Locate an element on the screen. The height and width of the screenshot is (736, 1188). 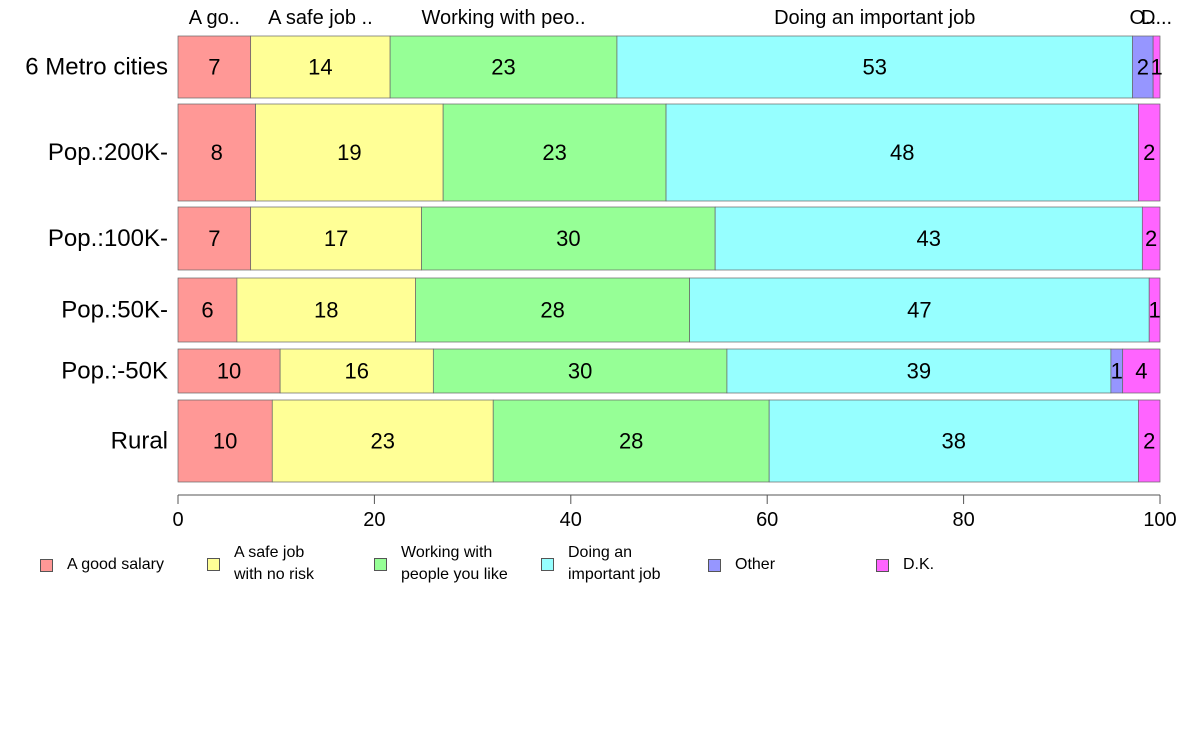
x-tick-label: 40 is located at coordinates (571, 520).